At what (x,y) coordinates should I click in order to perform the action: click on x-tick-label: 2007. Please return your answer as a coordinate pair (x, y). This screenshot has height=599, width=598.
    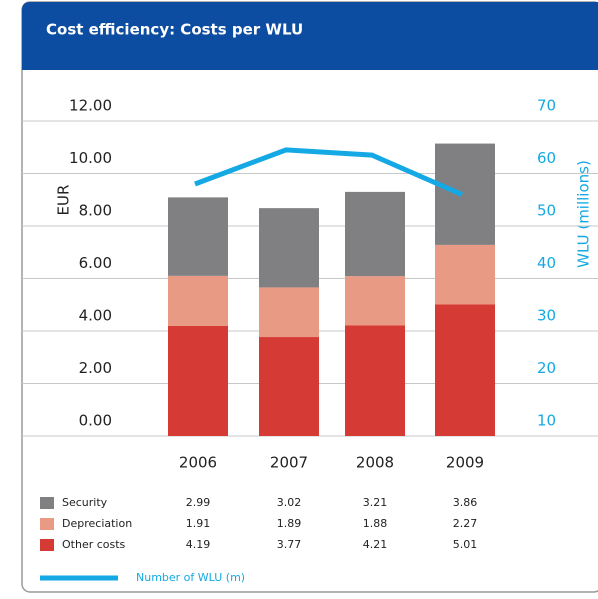
    Looking at the image, I should click on (289, 463).